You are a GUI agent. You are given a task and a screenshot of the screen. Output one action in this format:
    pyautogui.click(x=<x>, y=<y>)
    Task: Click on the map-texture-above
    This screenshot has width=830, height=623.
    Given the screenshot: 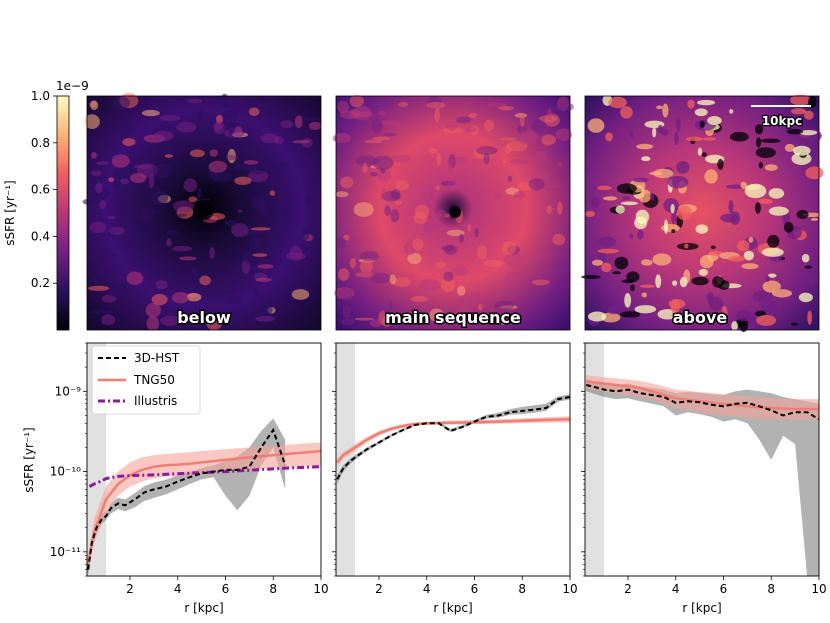 What is the action you would take?
    pyautogui.click(x=702, y=213)
    